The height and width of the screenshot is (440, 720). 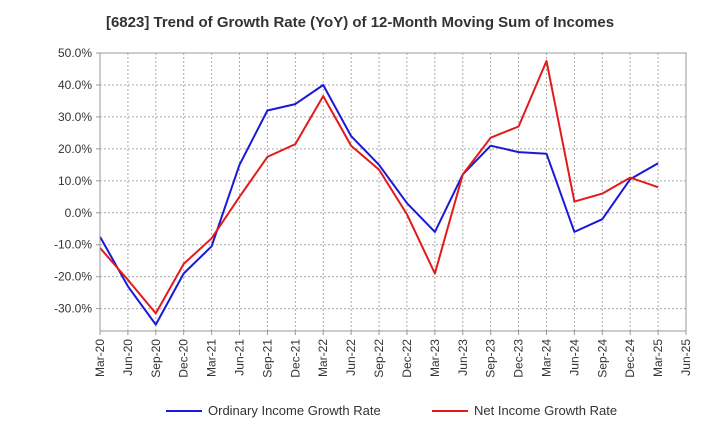 What do you see at coordinates (545, 410) in the screenshot?
I see `legend-label-net: Net Income Growth Rate` at bounding box center [545, 410].